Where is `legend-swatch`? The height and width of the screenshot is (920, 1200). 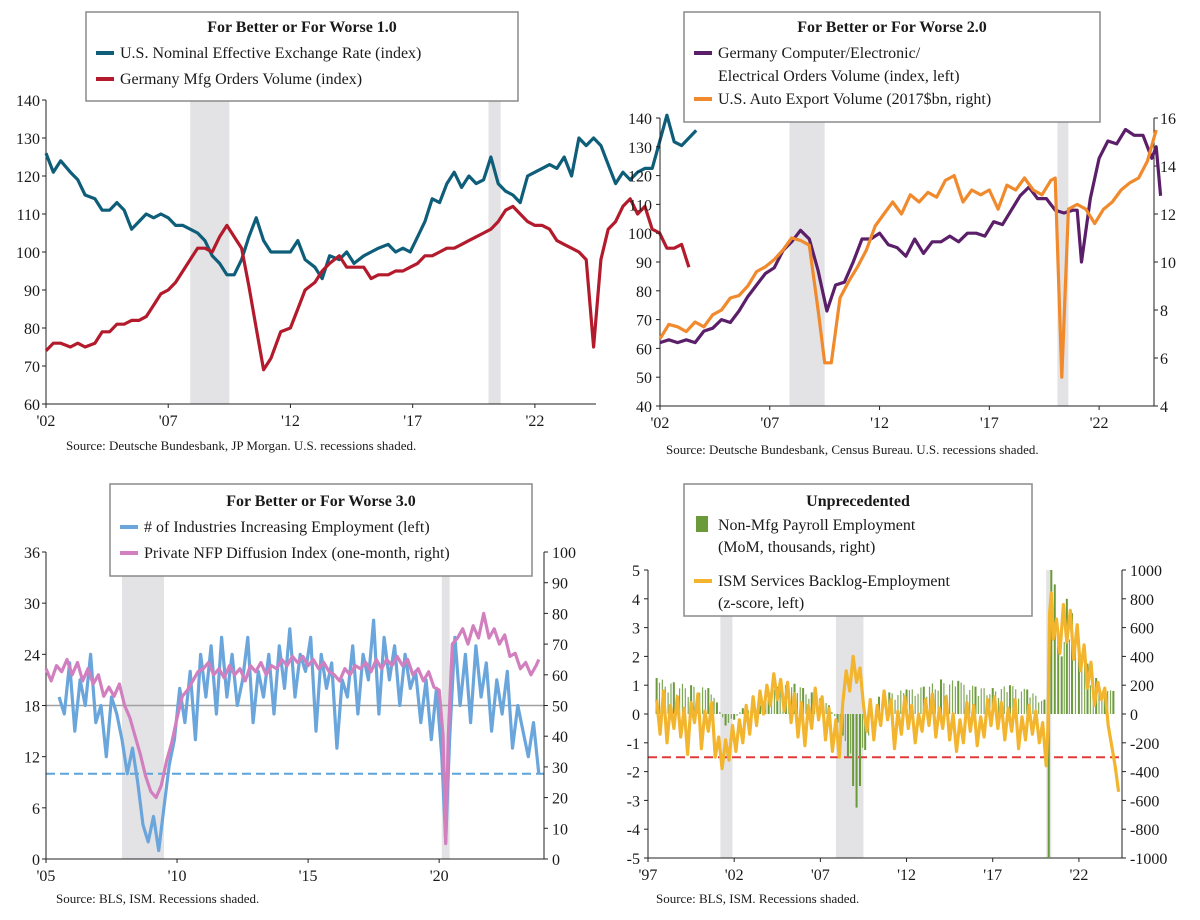 legend-swatch is located at coordinates (702, 524).